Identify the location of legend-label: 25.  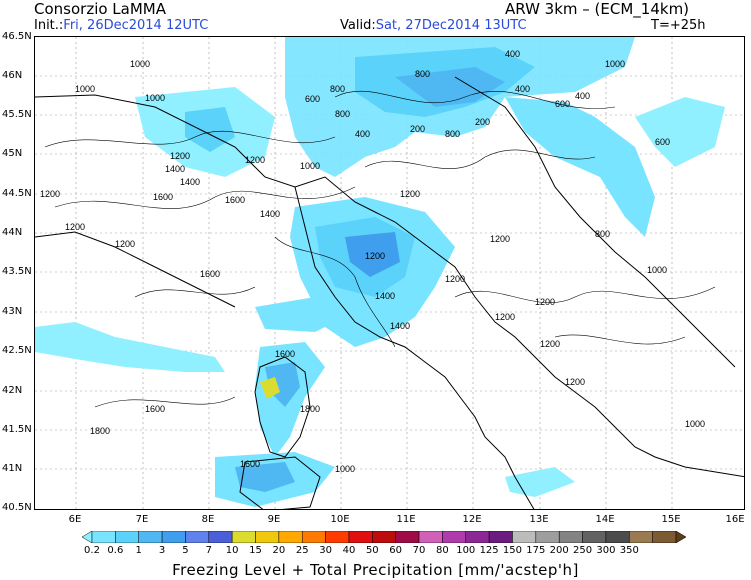
(302, 550).